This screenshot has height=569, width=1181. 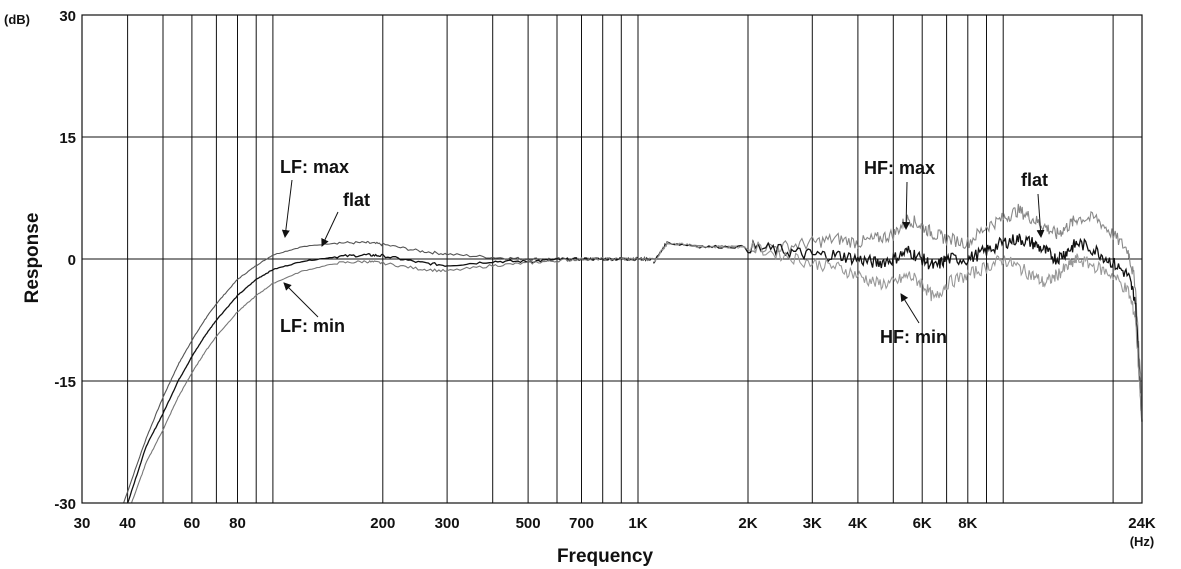 I want to click on x-tick-label: 200, so click(x=382, y=523).